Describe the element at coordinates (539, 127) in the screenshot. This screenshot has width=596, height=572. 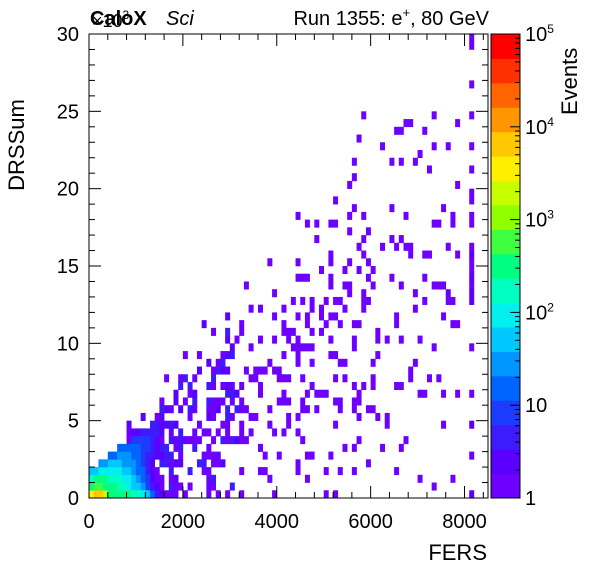
I see `z-tick-label: 104` at that location.